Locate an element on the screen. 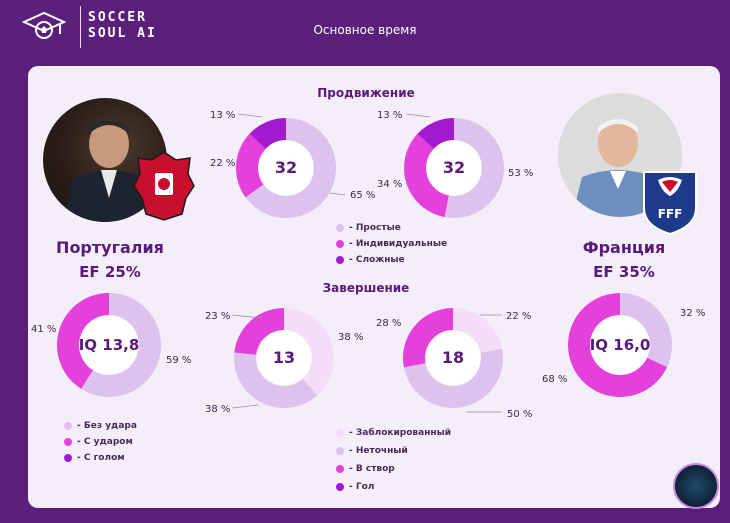 Image resolution: width=730 pixels, height=523 pixels. legend-item-blocked: - Заблокированный is located at coordinates (393, 433).